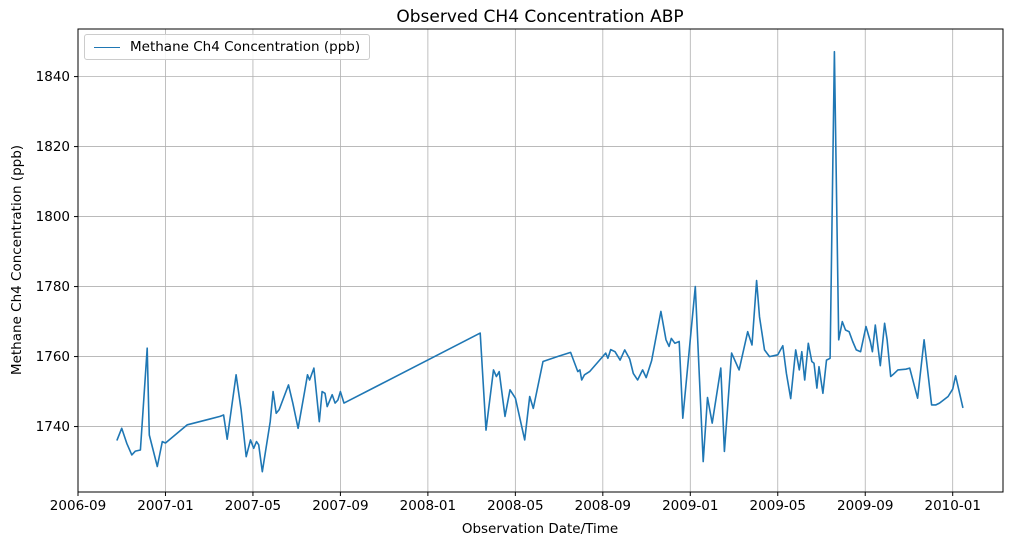  I want to click on y-tick-label: 1760, so click(53, 357).